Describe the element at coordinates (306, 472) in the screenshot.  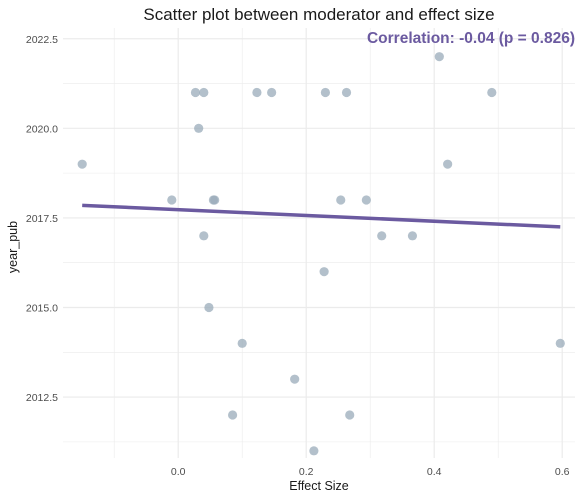
I see `x-tick-label: 0.2` at that location.